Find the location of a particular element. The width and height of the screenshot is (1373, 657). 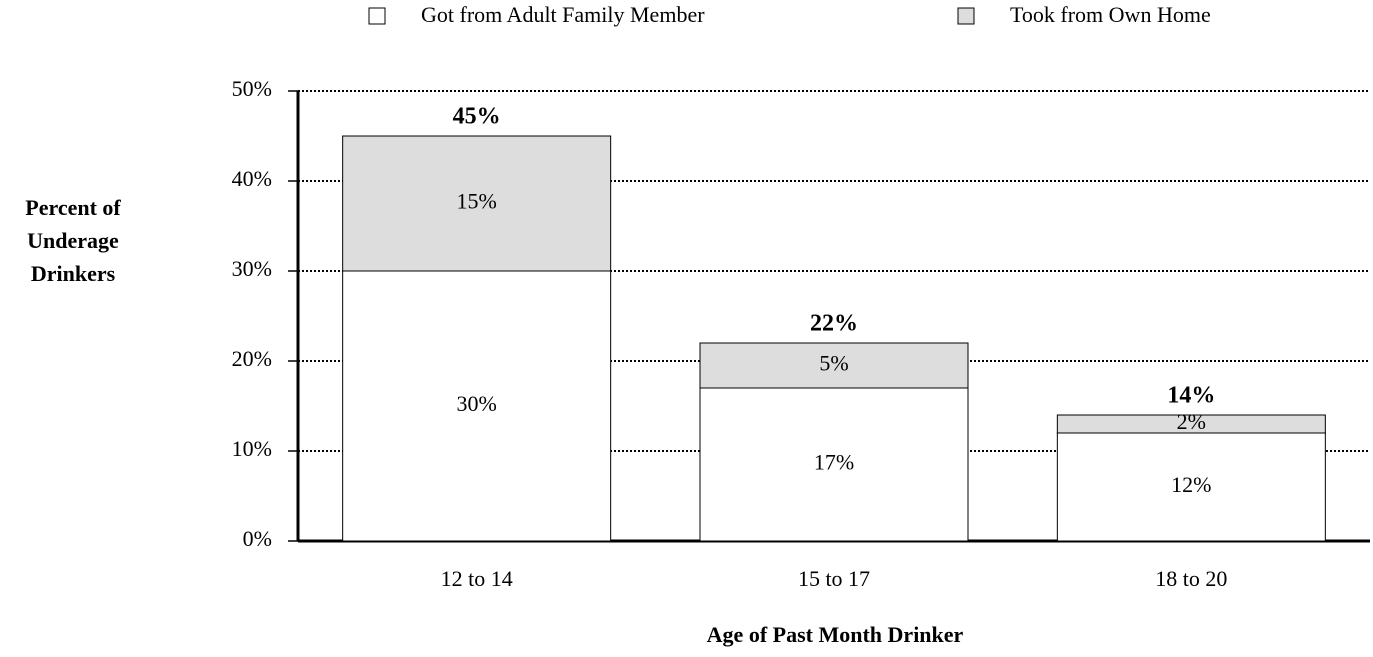

x-tick-label: 18 to 20 is located at coordinates (1191, 578).